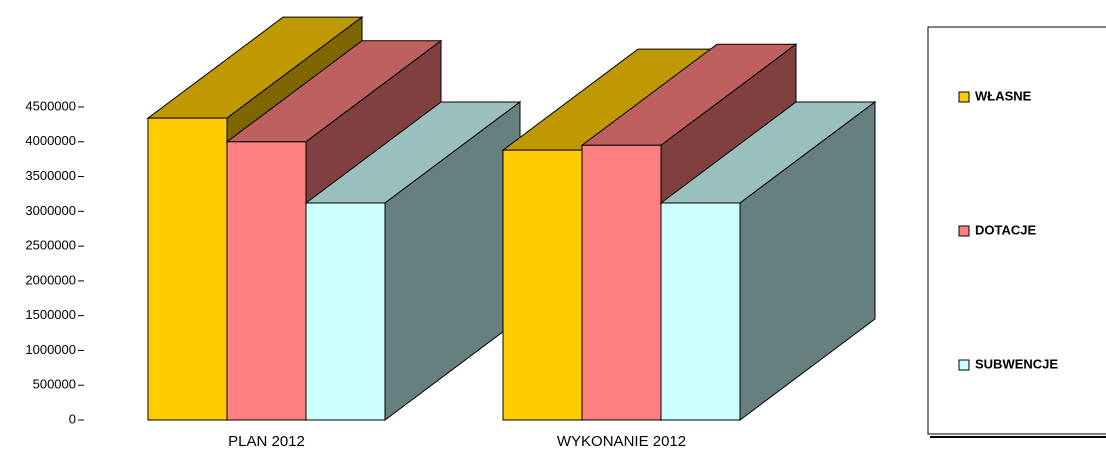  What do you see at coordinates (54, 384) in the screenshot?
I see `y-tick-label: 500000` at bounding box center [54, 384].